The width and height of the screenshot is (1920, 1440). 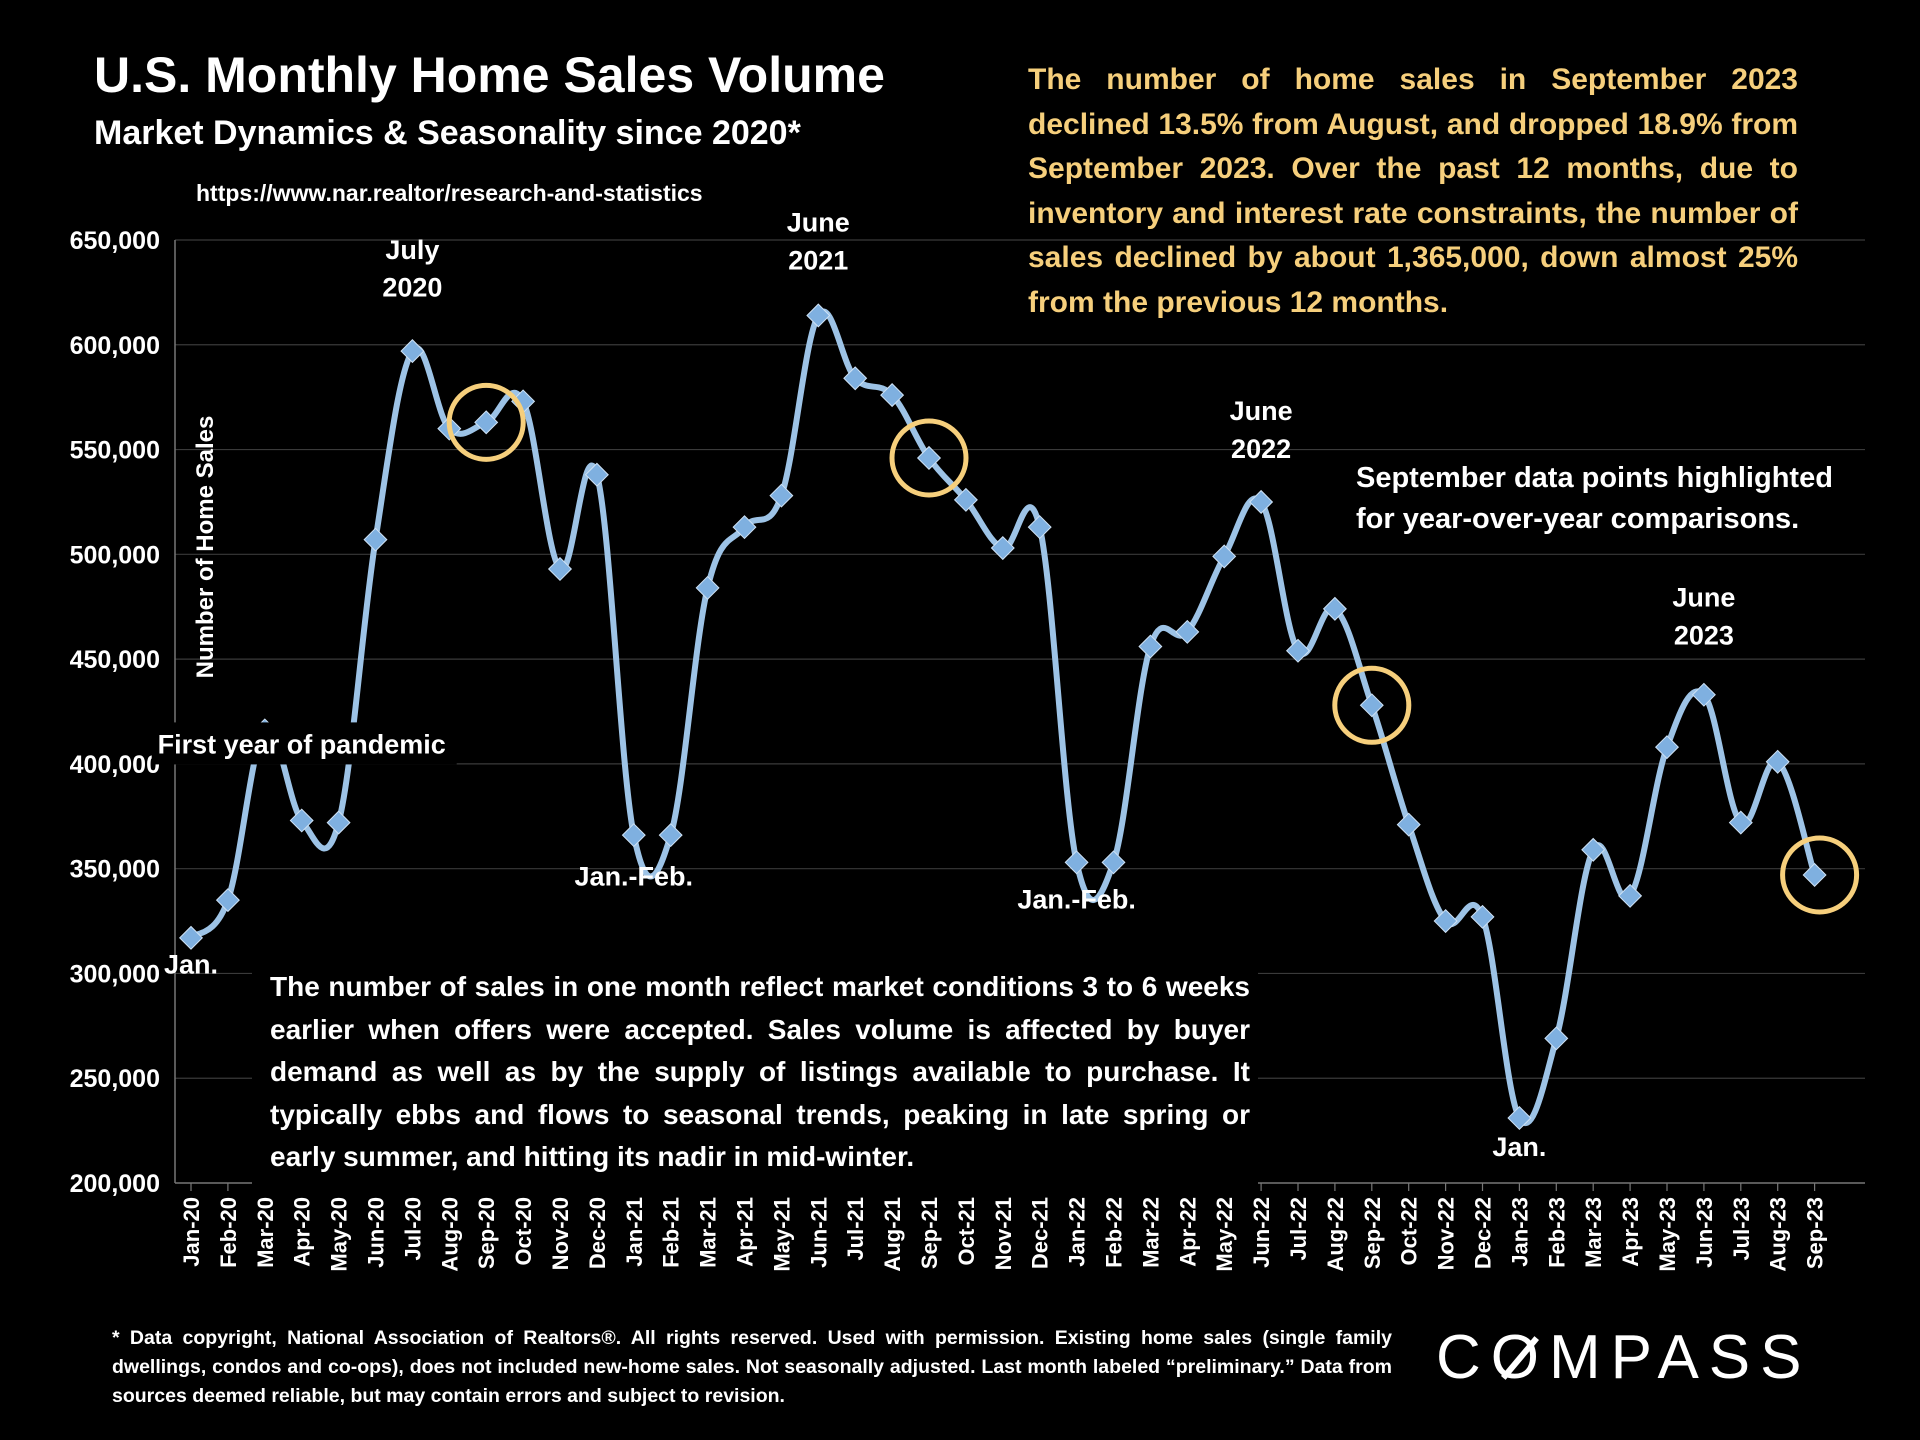 I want to click on y-axis-label: Number of Home Sales, so click(x=205, y=547).